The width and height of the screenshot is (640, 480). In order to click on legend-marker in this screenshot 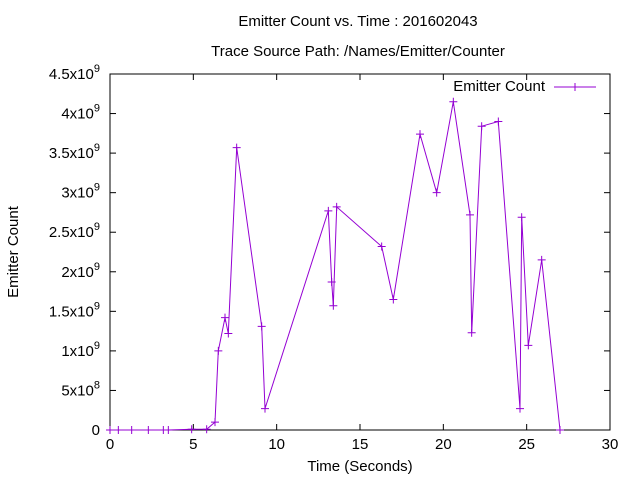, I will do `click(575, 87)`.